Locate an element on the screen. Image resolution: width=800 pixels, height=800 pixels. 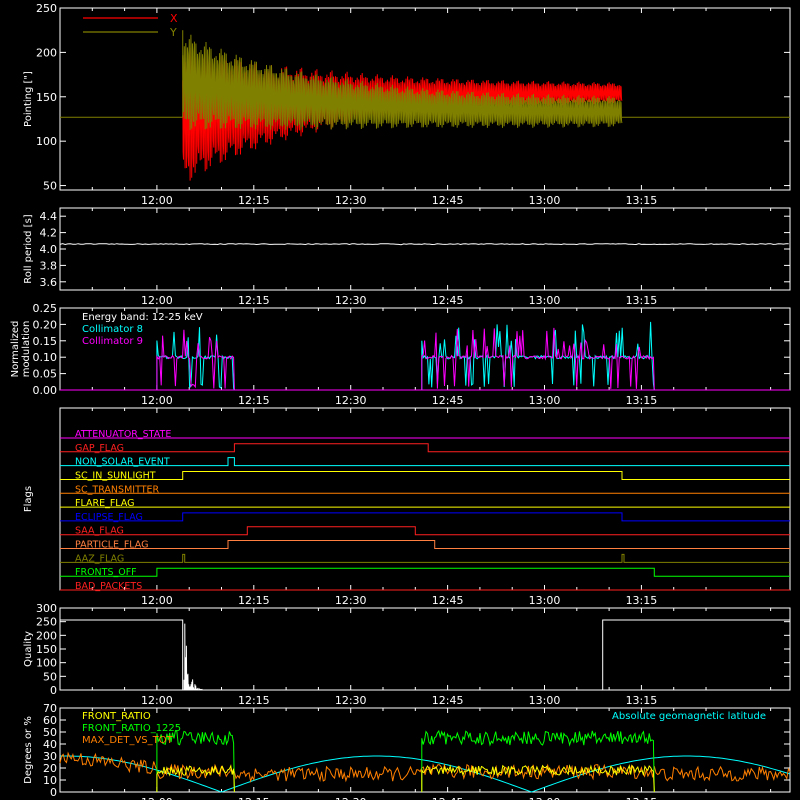
y-axis-label: Normalizedmodulation is located at coordinates (21, 349).